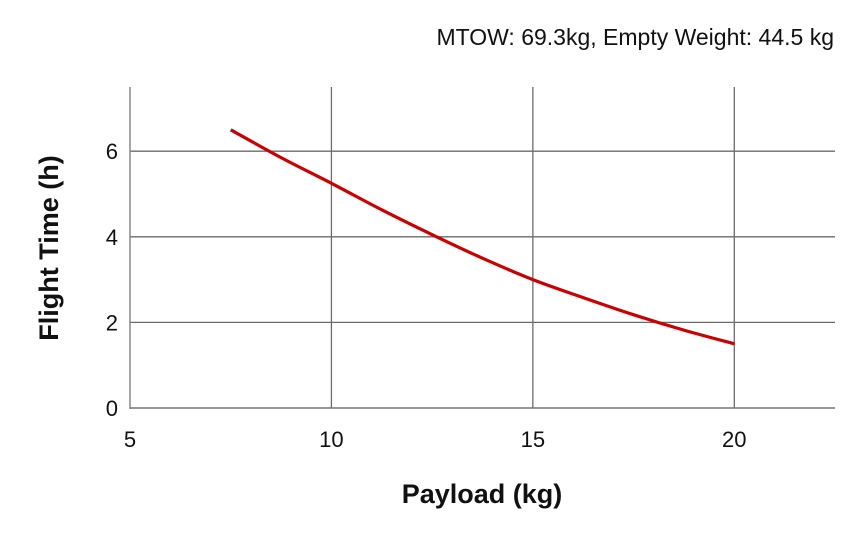  I want to click on y-tick-label: 0, so click(112, 408).